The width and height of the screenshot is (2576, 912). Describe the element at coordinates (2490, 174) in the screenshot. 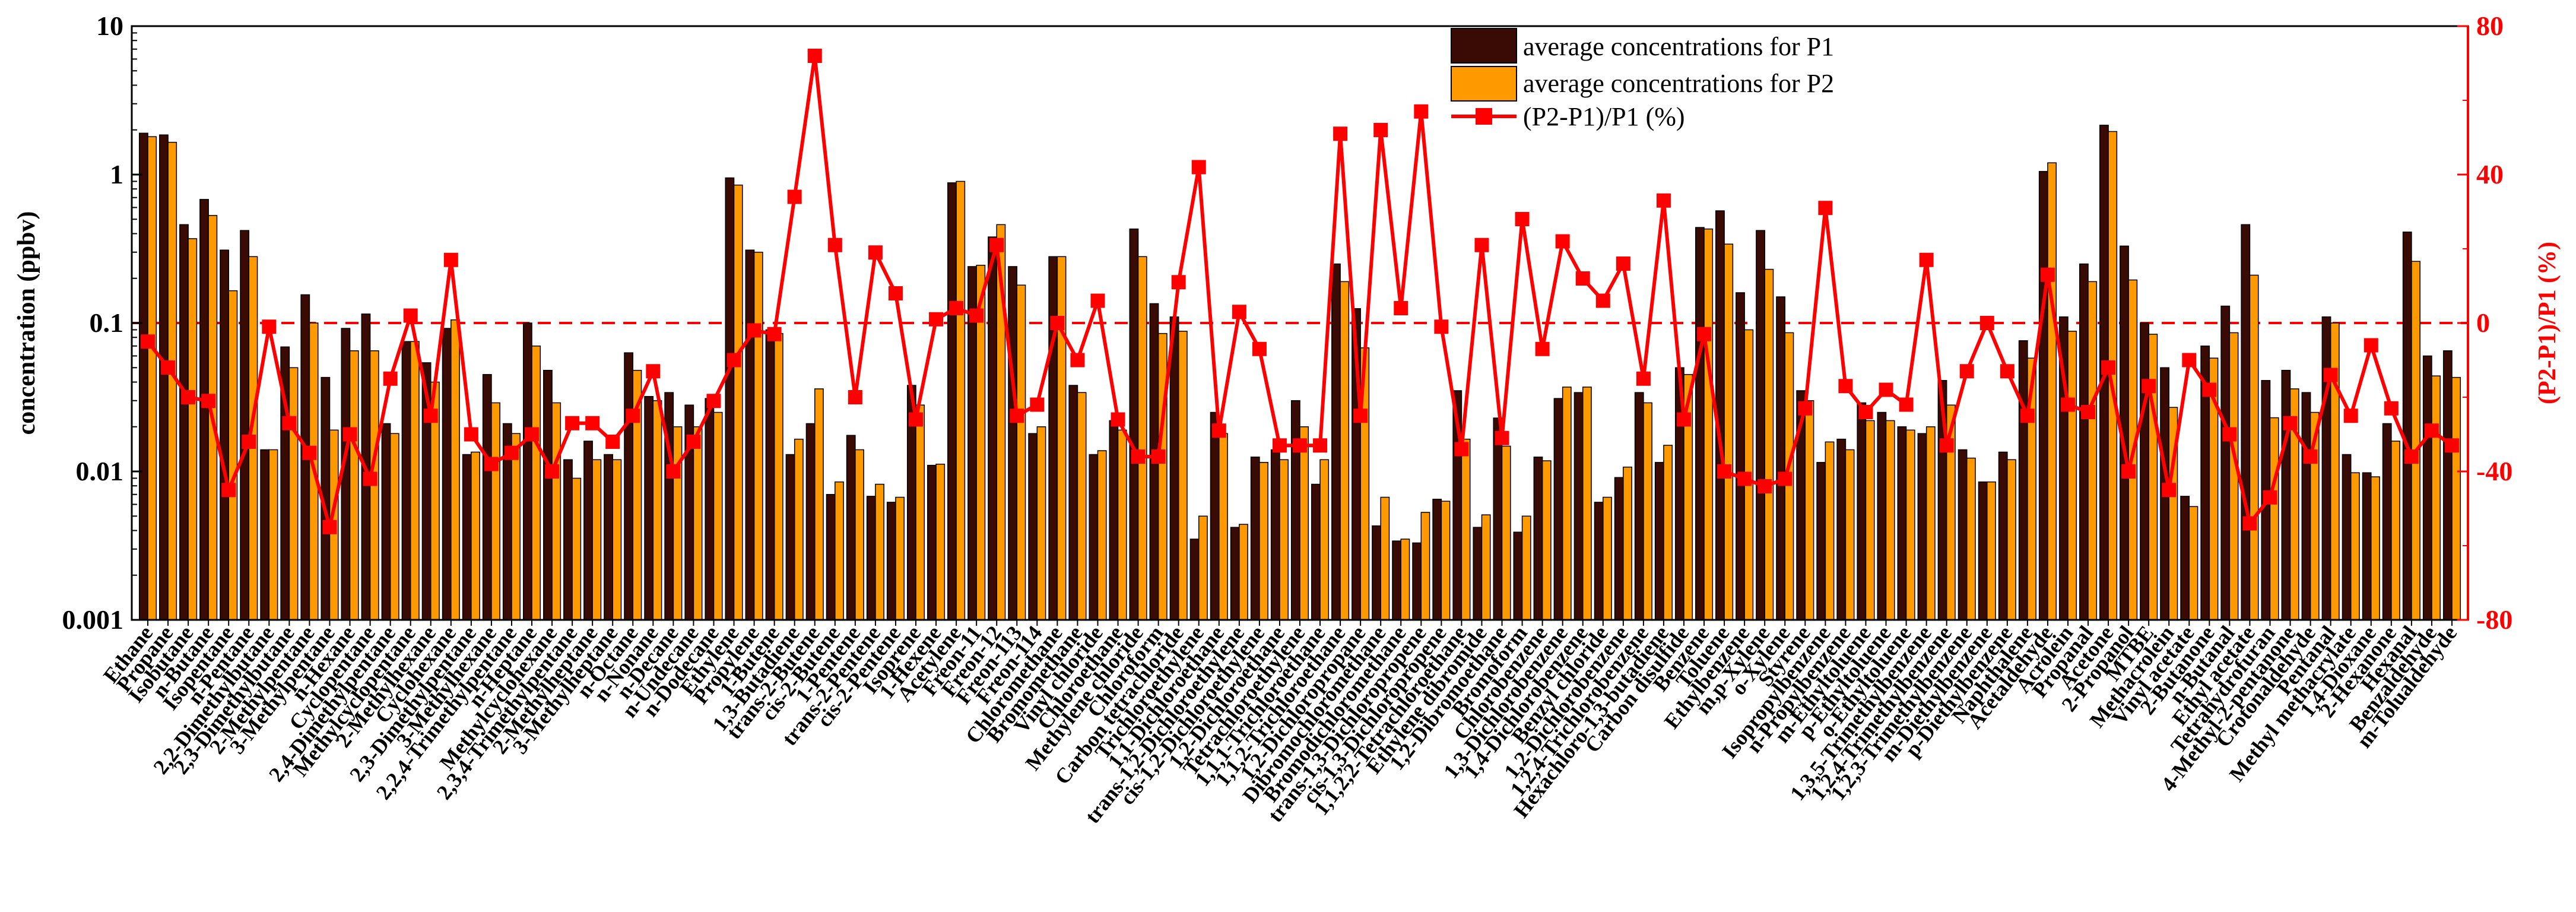

I see `y2-tick-label: 40` at that location.